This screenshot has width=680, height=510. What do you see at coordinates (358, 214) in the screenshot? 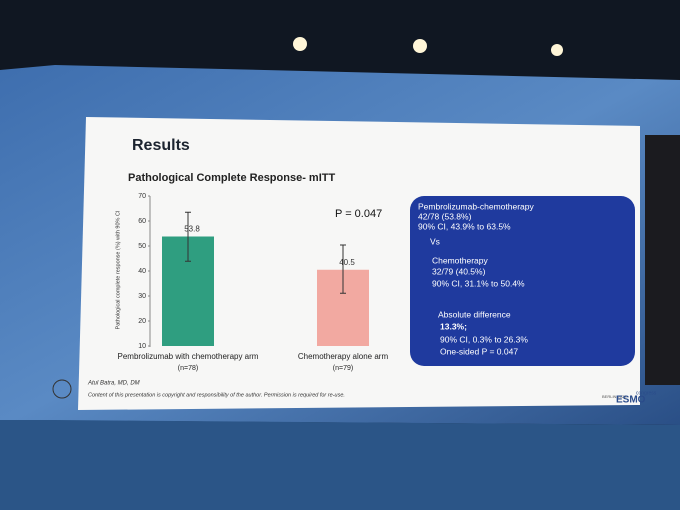
I see `annotation: P = 0.047` at bounding box center [358, 214].